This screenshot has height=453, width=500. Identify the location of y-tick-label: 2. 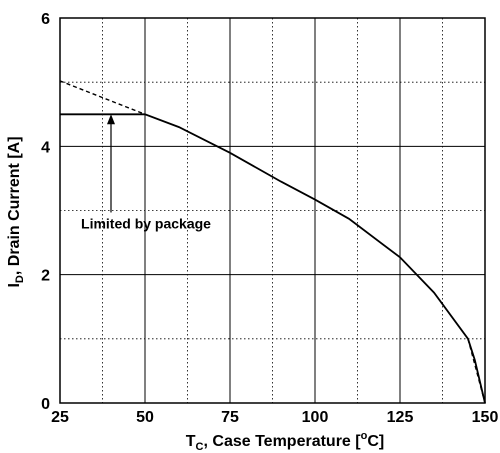
(45, 276).